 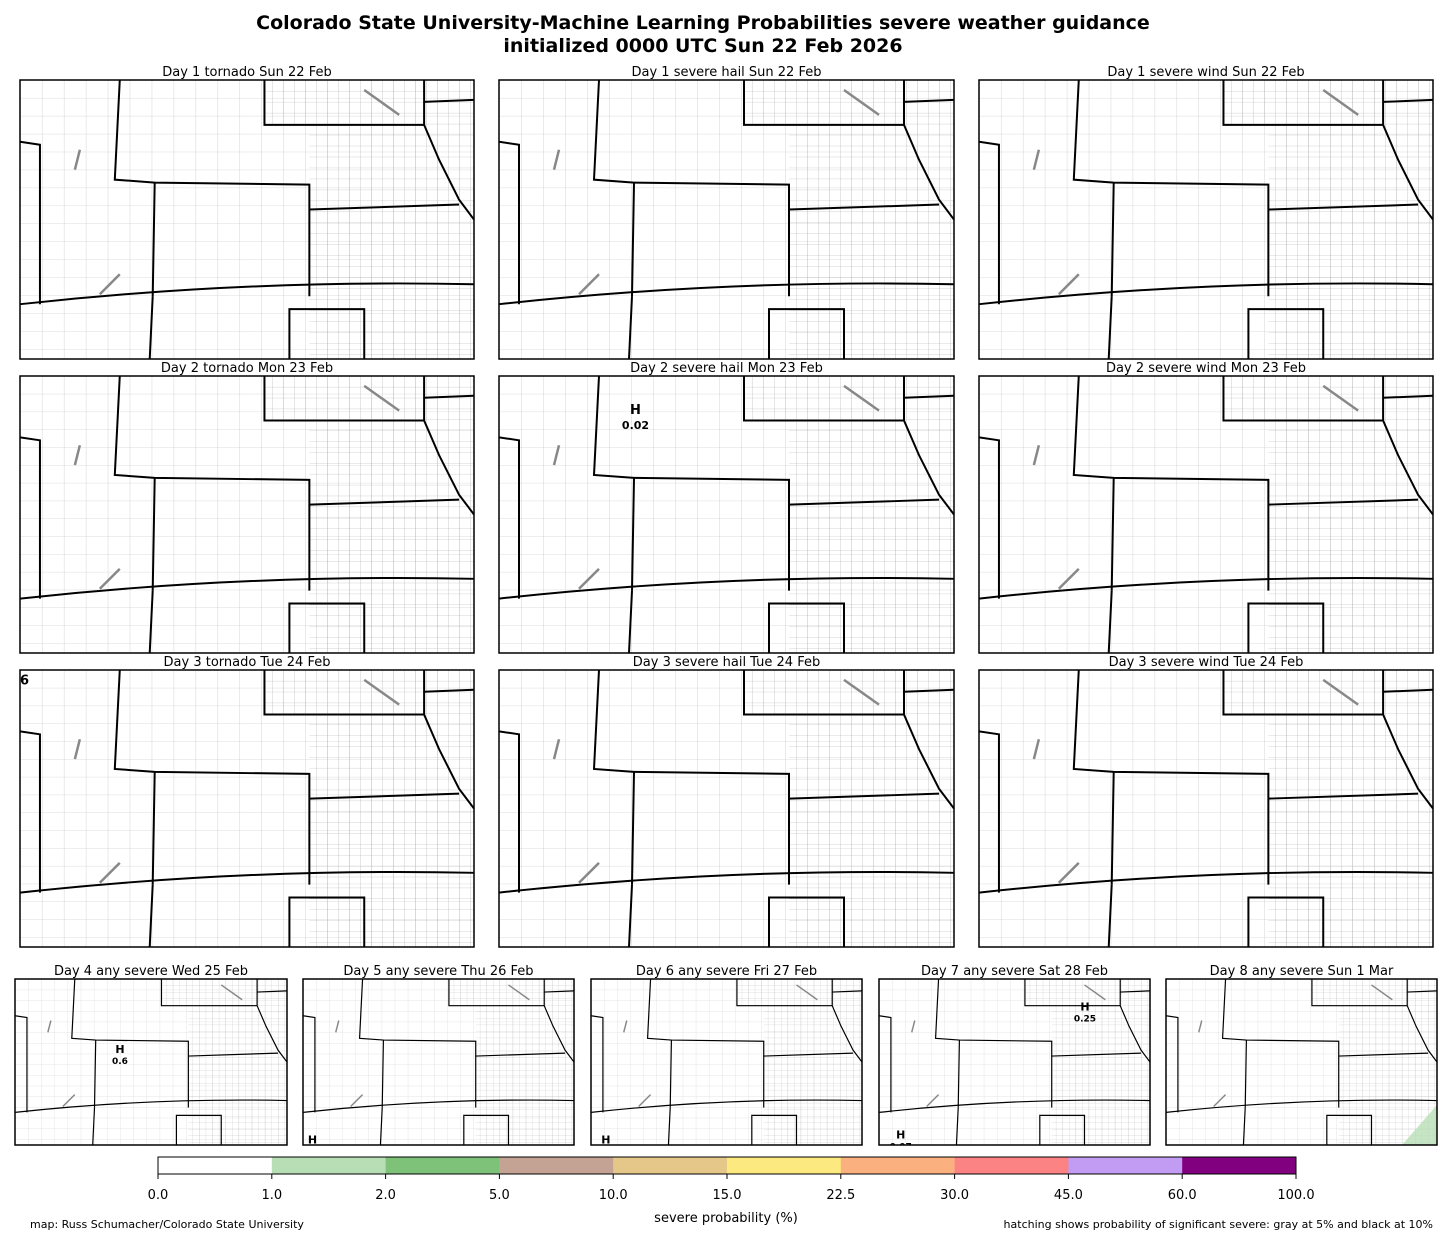 I want to click on panel: Day 8 any severe Sun 1 Mar, so click(x=1301, y=1055).